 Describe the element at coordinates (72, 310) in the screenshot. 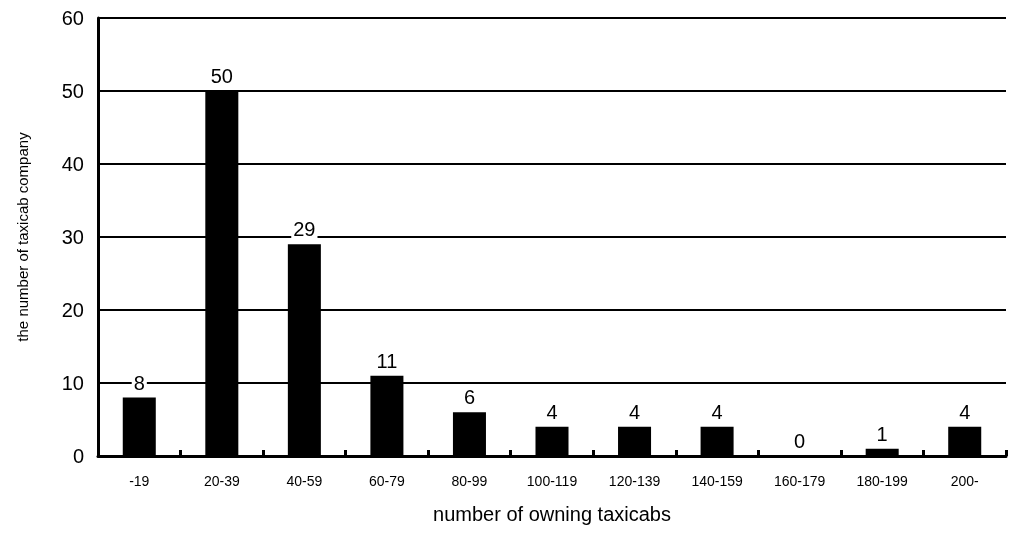

I see `y-tick-label: 20` at that location.